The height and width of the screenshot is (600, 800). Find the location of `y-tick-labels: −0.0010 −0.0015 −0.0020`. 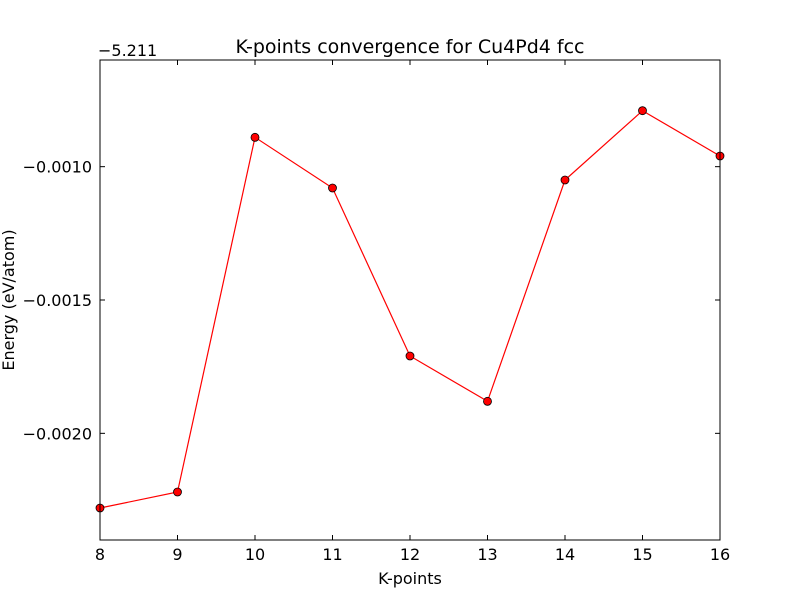

y-tick-labels: −0.0010 −0.0015 −0.0020 is located at coordinates (57, 301).